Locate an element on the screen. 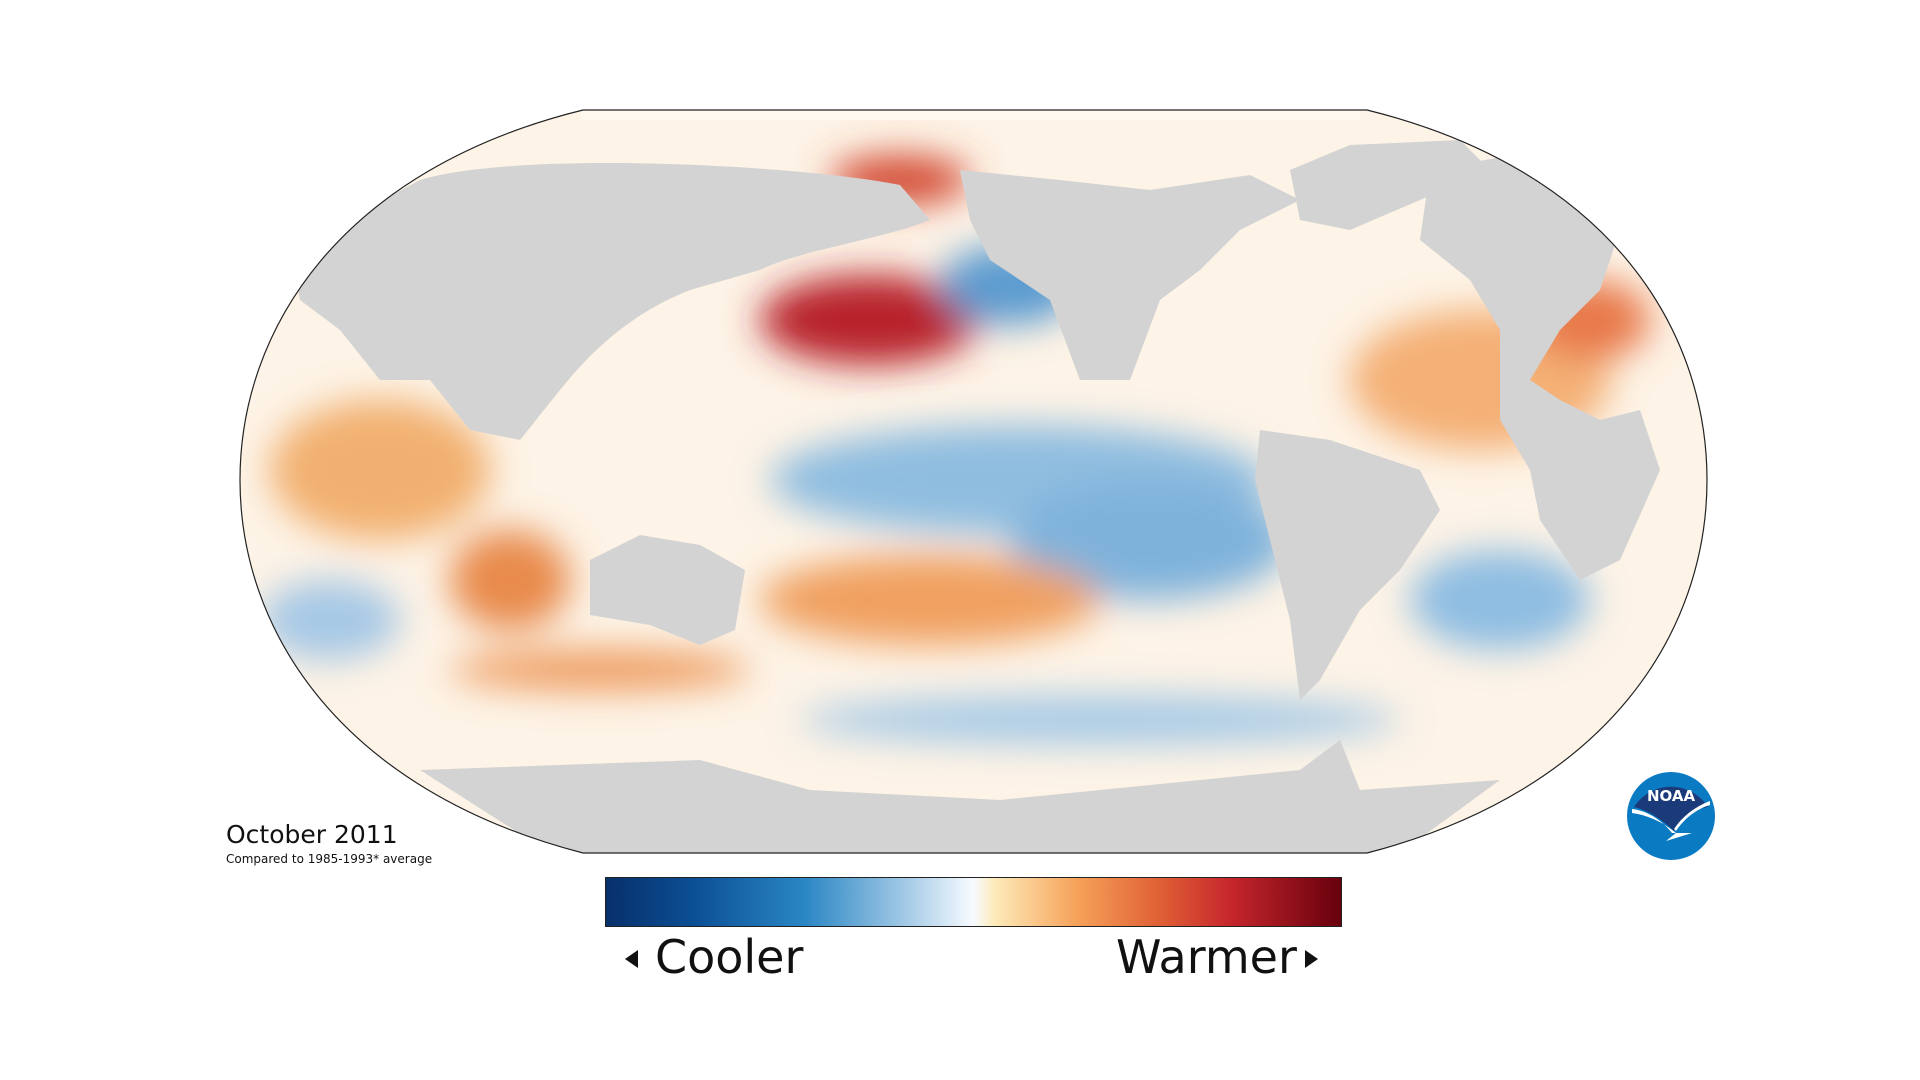 The image size is (1920, 1080). left-arrow-icon is located at coordinates (631, 959).